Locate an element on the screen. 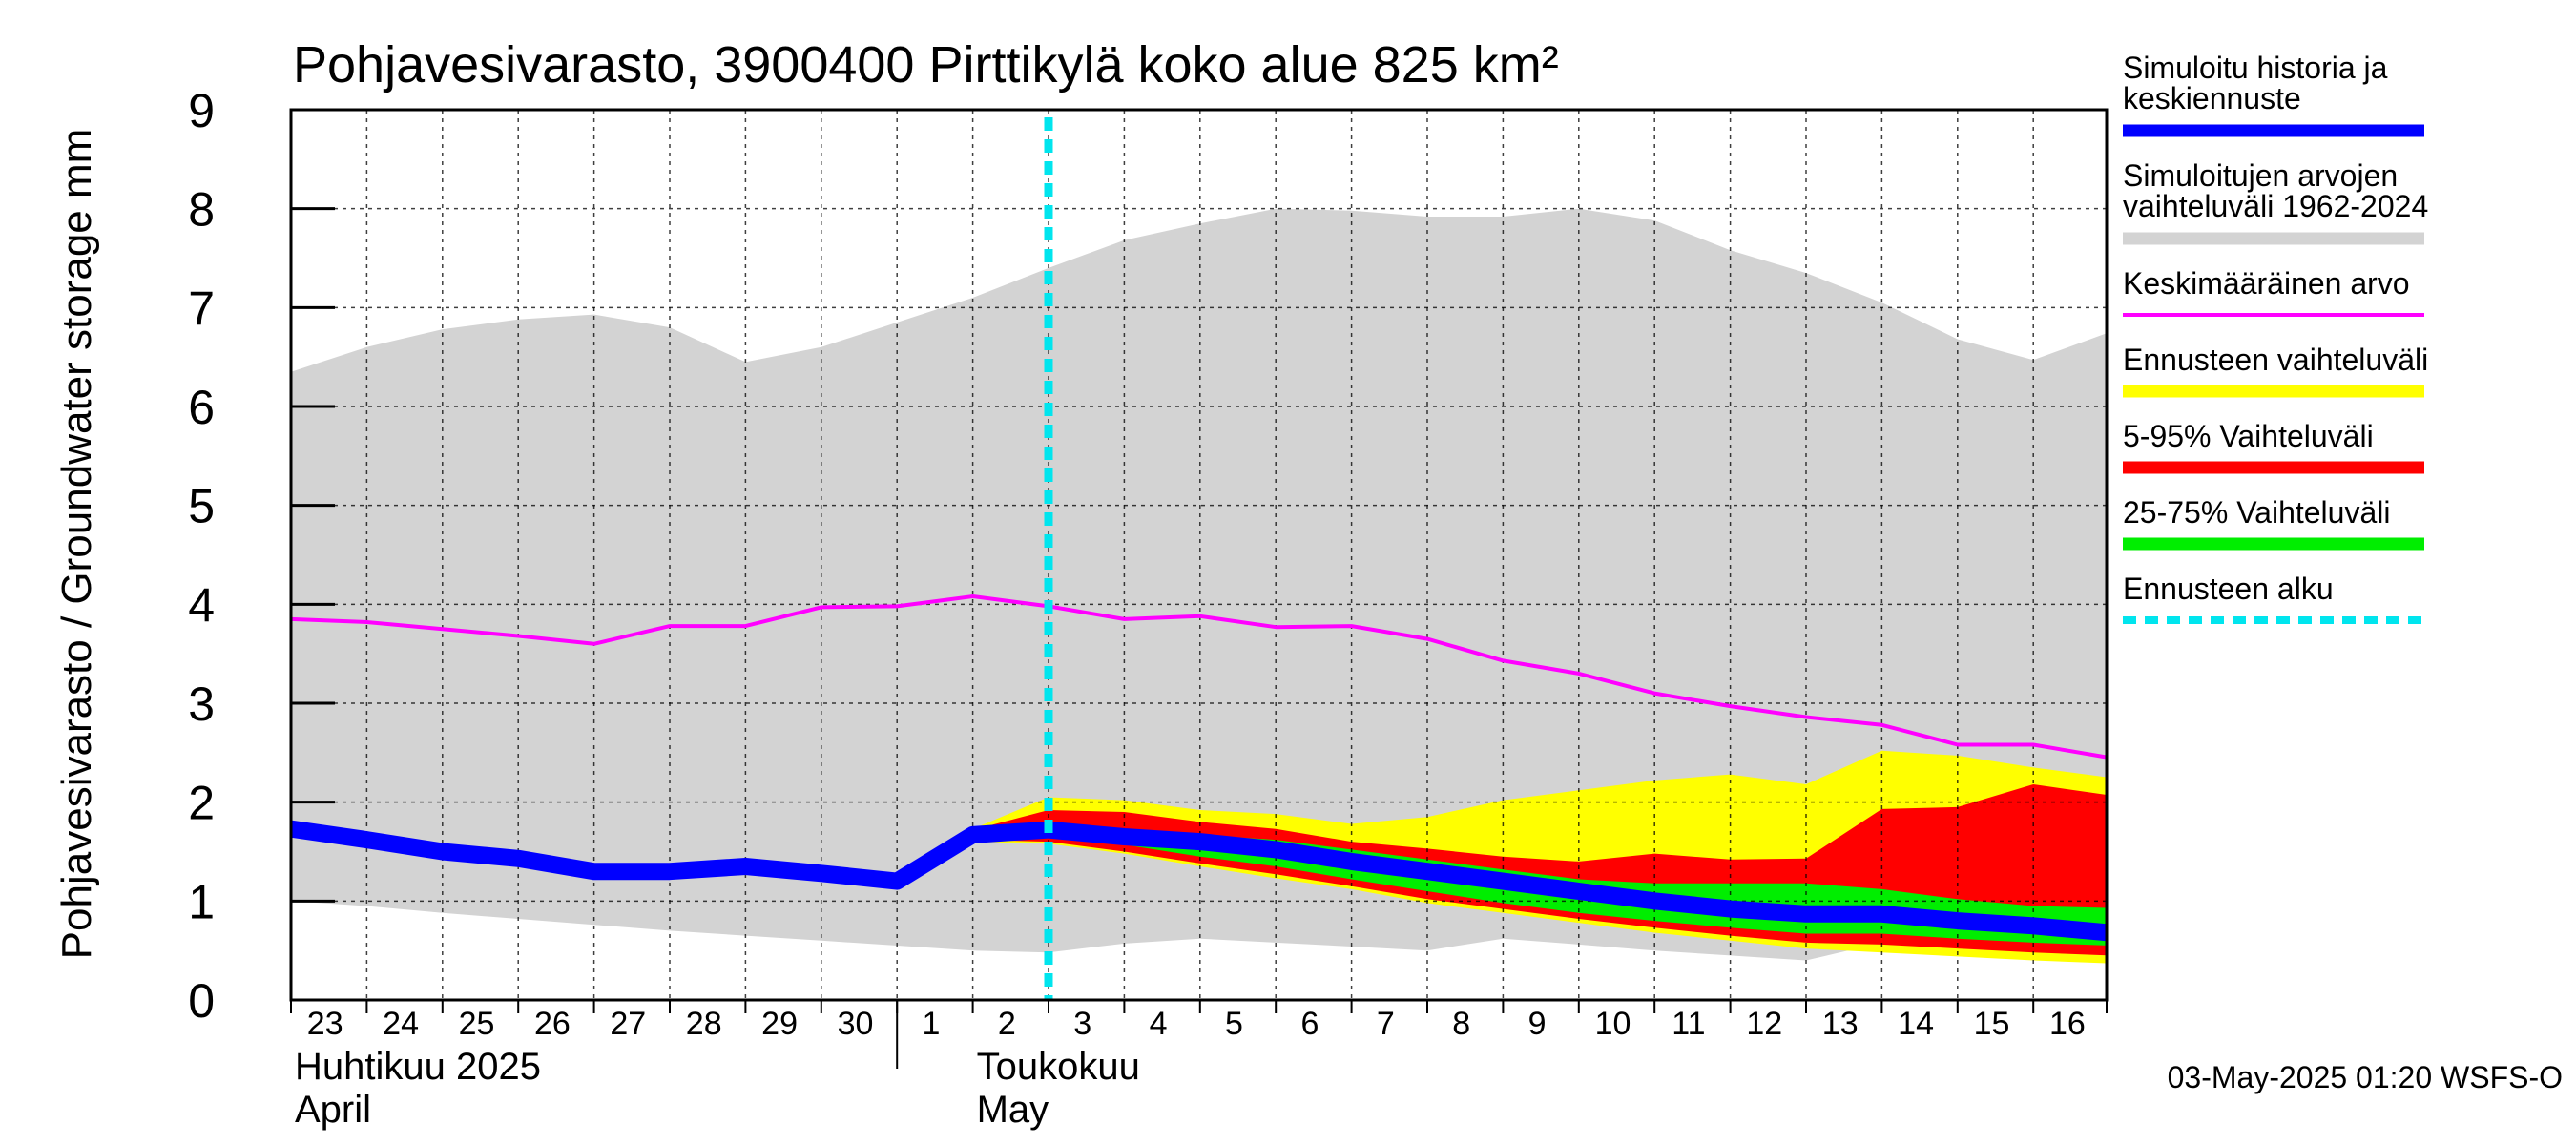  x-tick-label: 5 is located at coordinates (1234, 1024).